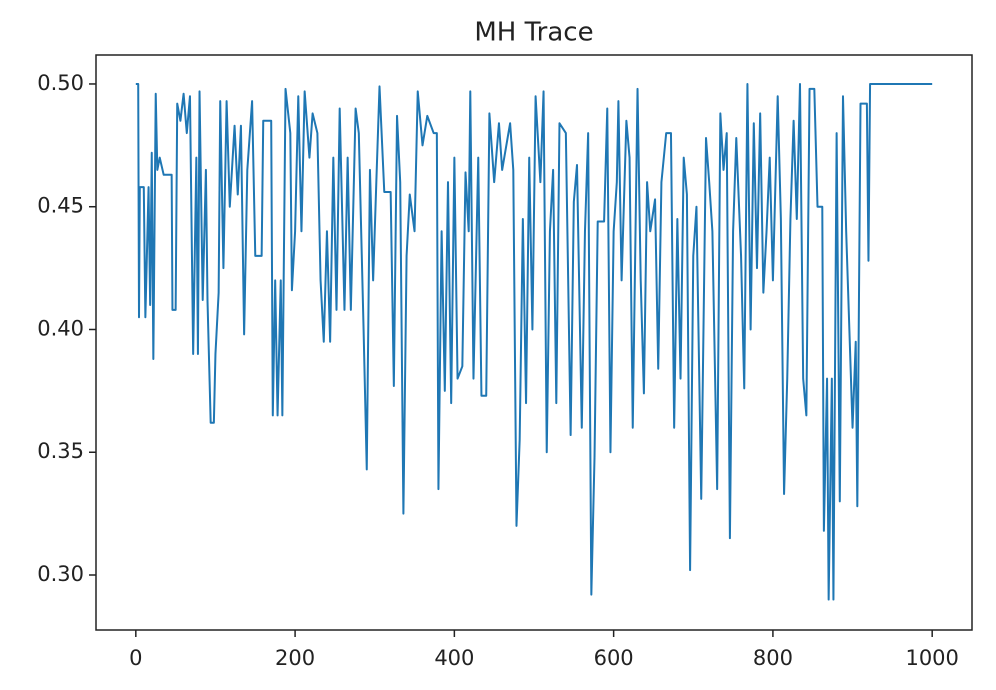  Describe the element at coordinates (60, 83) in the screenshot. I see `y-tick-label: 0.50` at that location.